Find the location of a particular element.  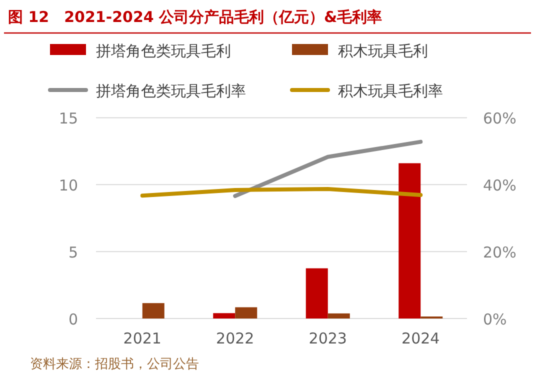

text: 资料来源：招股书，公司公告 is located at coordinates (114, 364).